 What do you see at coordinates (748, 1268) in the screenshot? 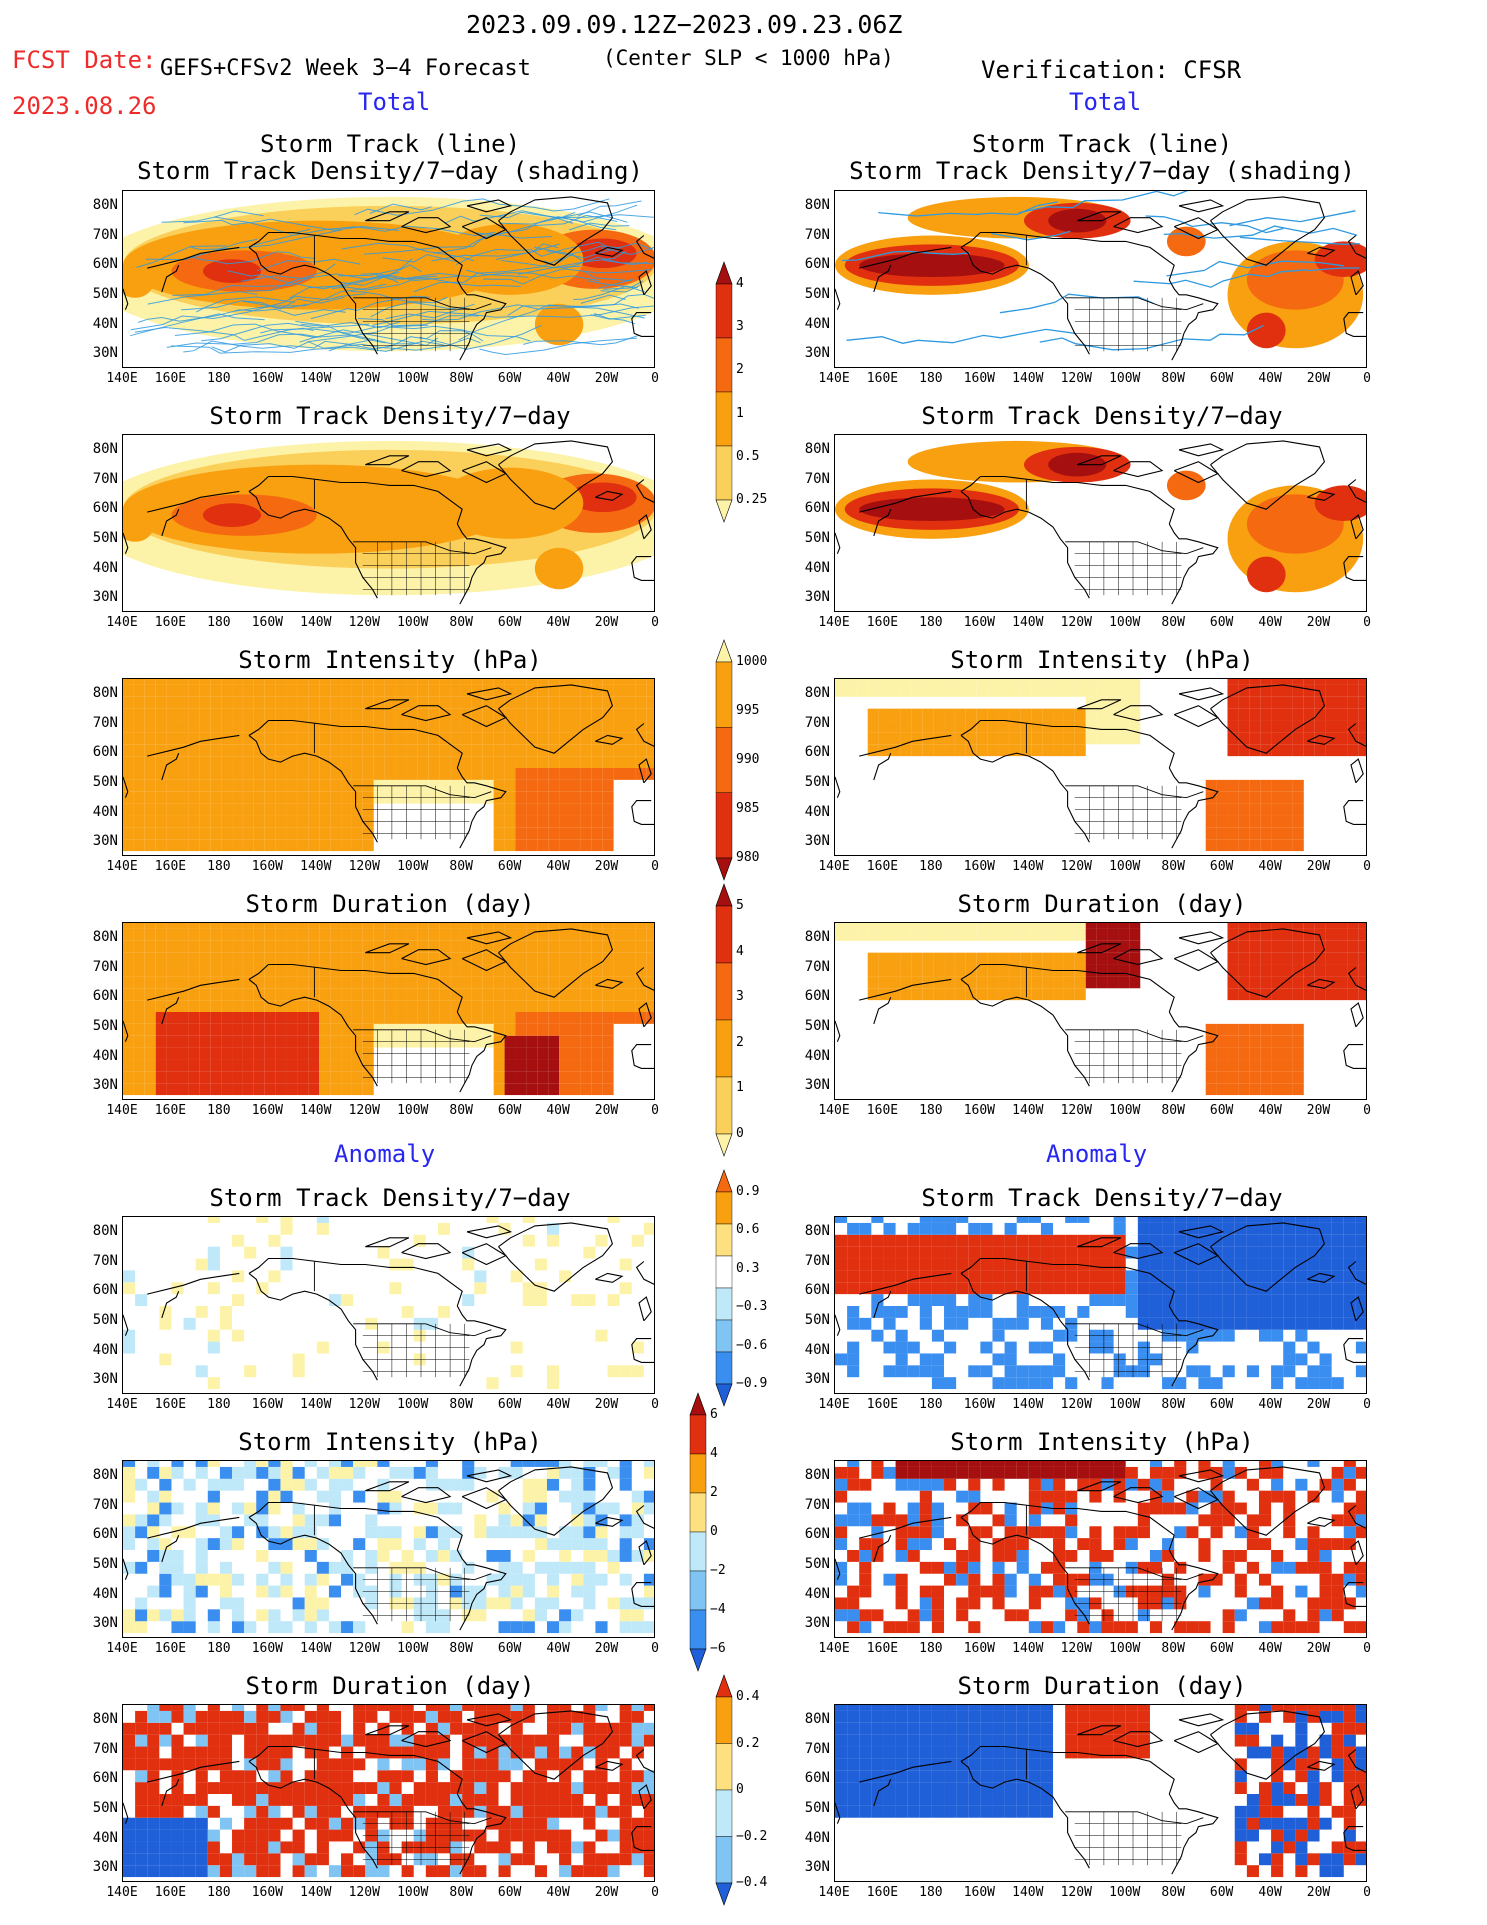
I see `colorbar-label: 0.3` at bounding box center [748, 1268].